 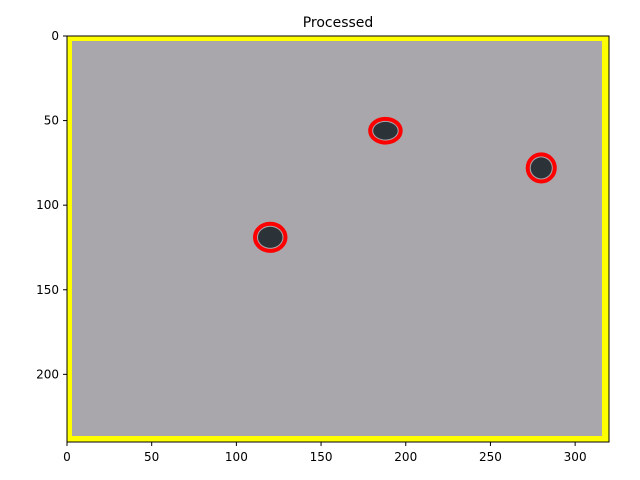 What do you see at coordinates (490, 457) in the screenshot?
I see `x-tick-label: 250` at bounding box center [490, 457].